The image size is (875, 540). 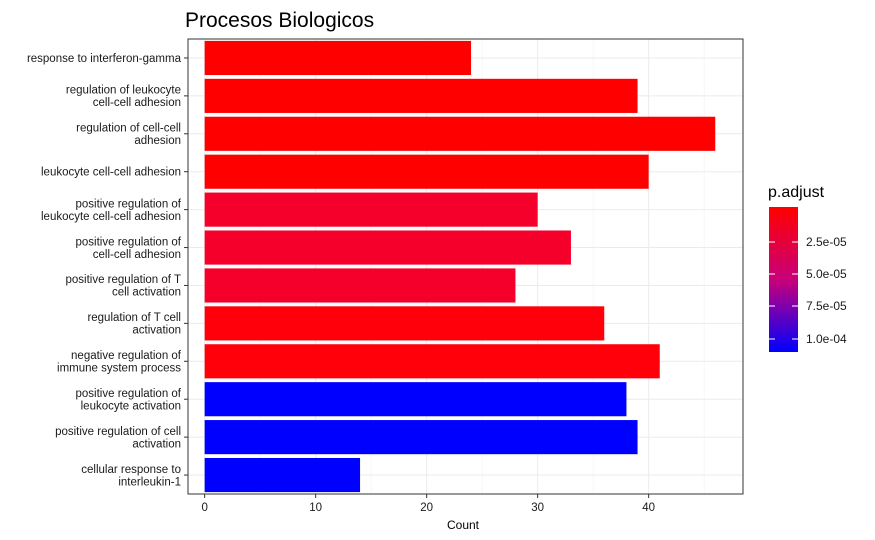 What do you see at coordinates (463, 525) in the screenshot?
I see `x-axis-label: Count` at bounding box center [463, 525].